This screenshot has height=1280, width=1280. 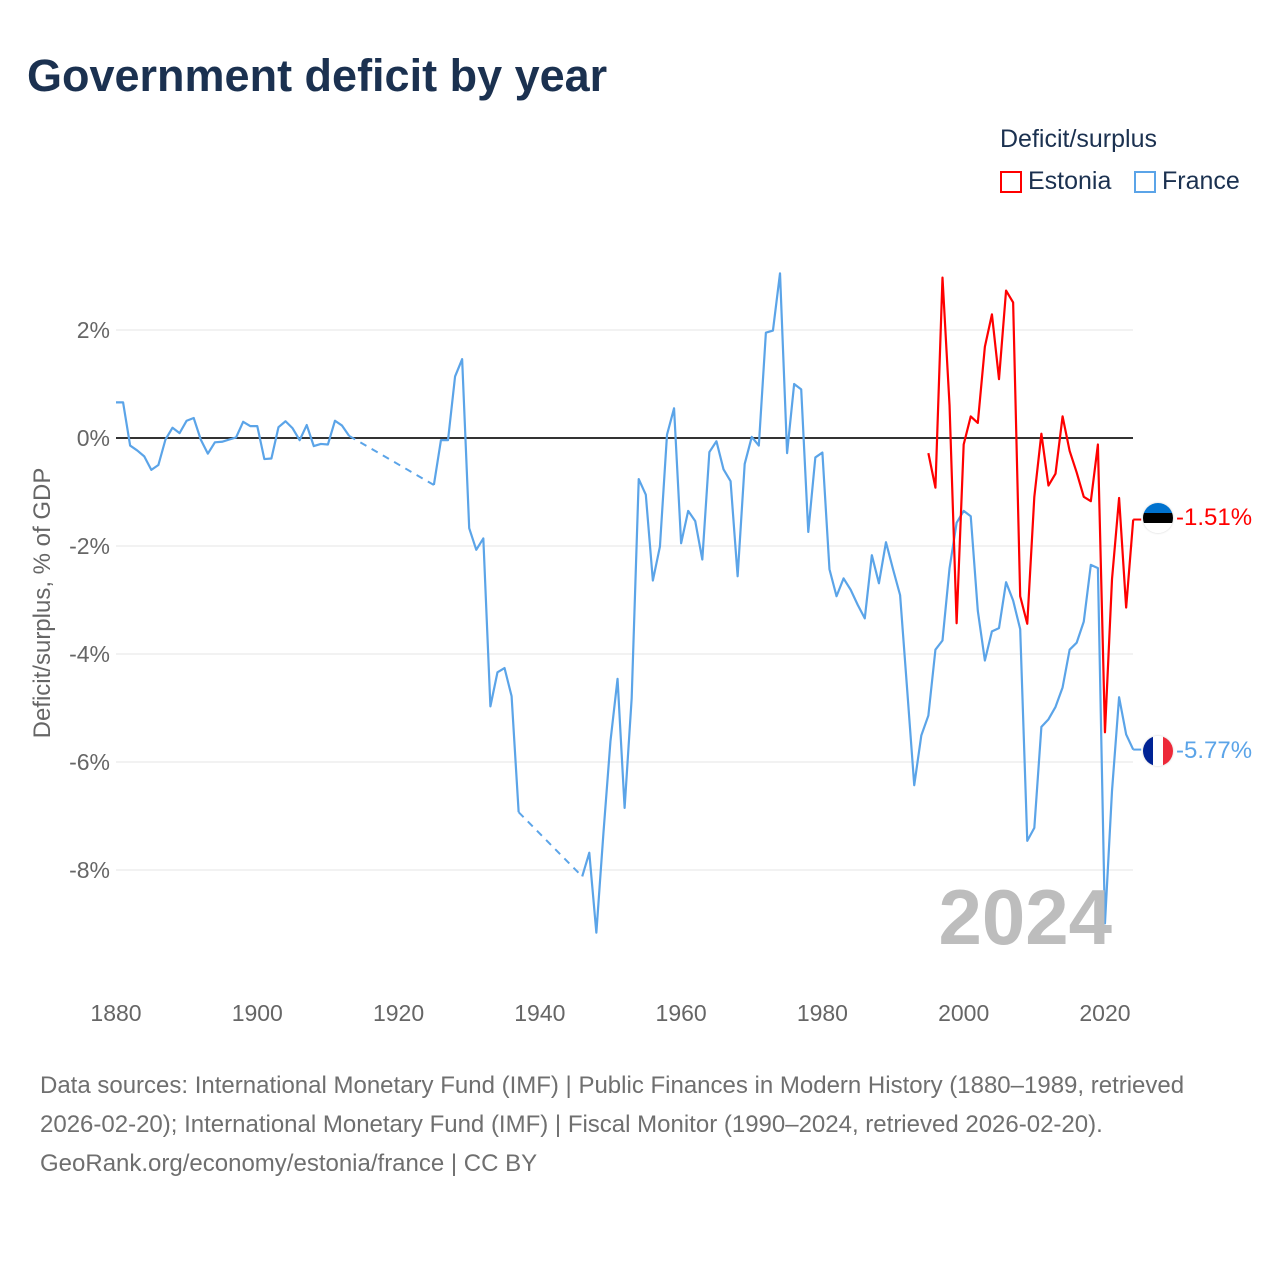 I want to click on legend-item-france: France, so click(x=1187, y=181).